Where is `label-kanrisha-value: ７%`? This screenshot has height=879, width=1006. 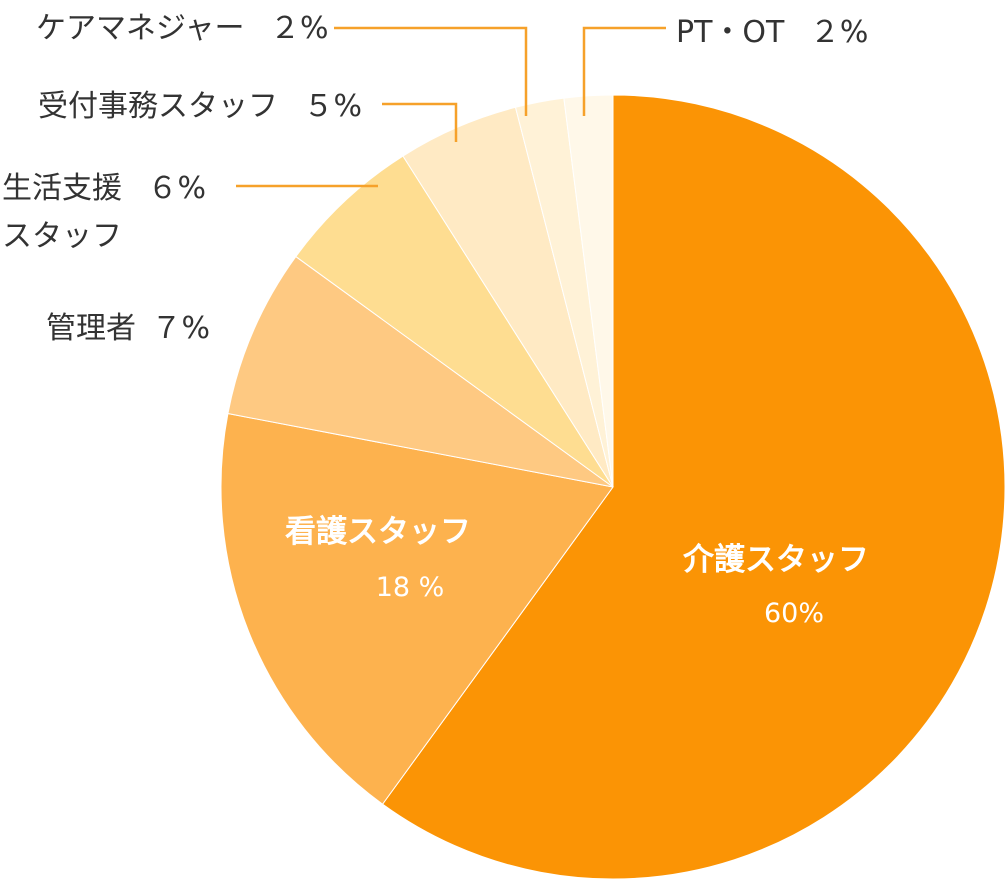
label-kanrisha-value: ７% is located at coordinates (181, 328).